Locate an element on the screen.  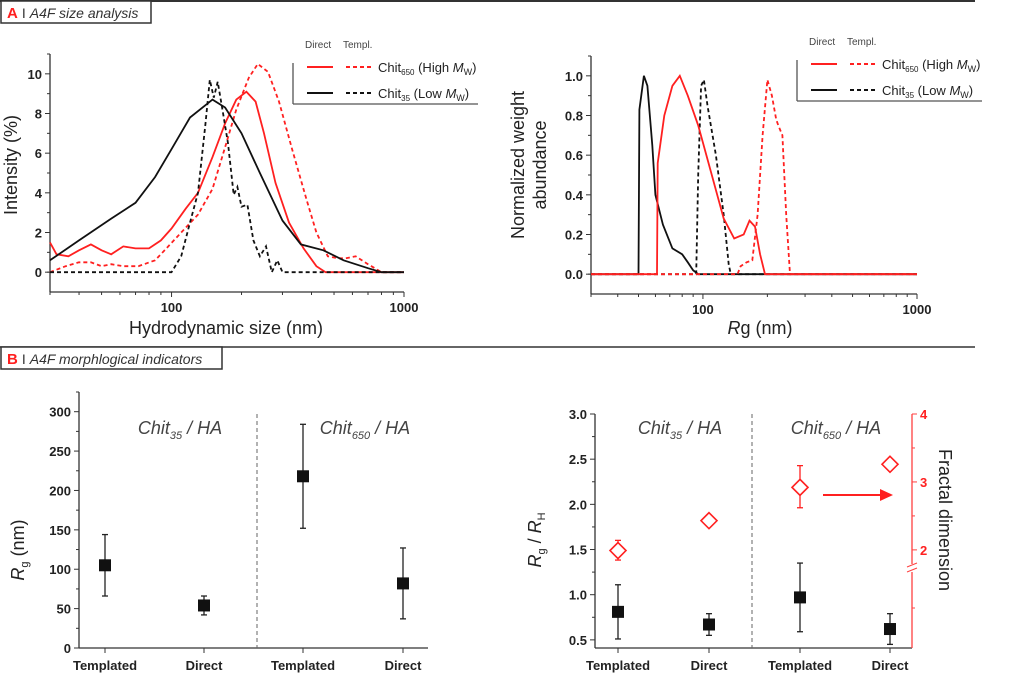
chart-abundance-vs-rg: 100 1000 0.0 0.2 0.4 0.6 0.8 1.0 is located at coordinates (748, 186).